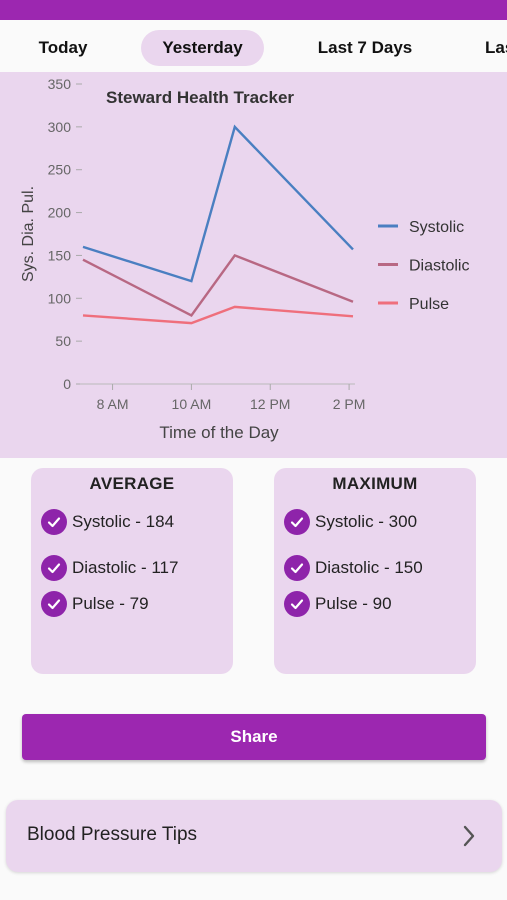  I want to click on y-tick-label: 50, so click(63, 341).